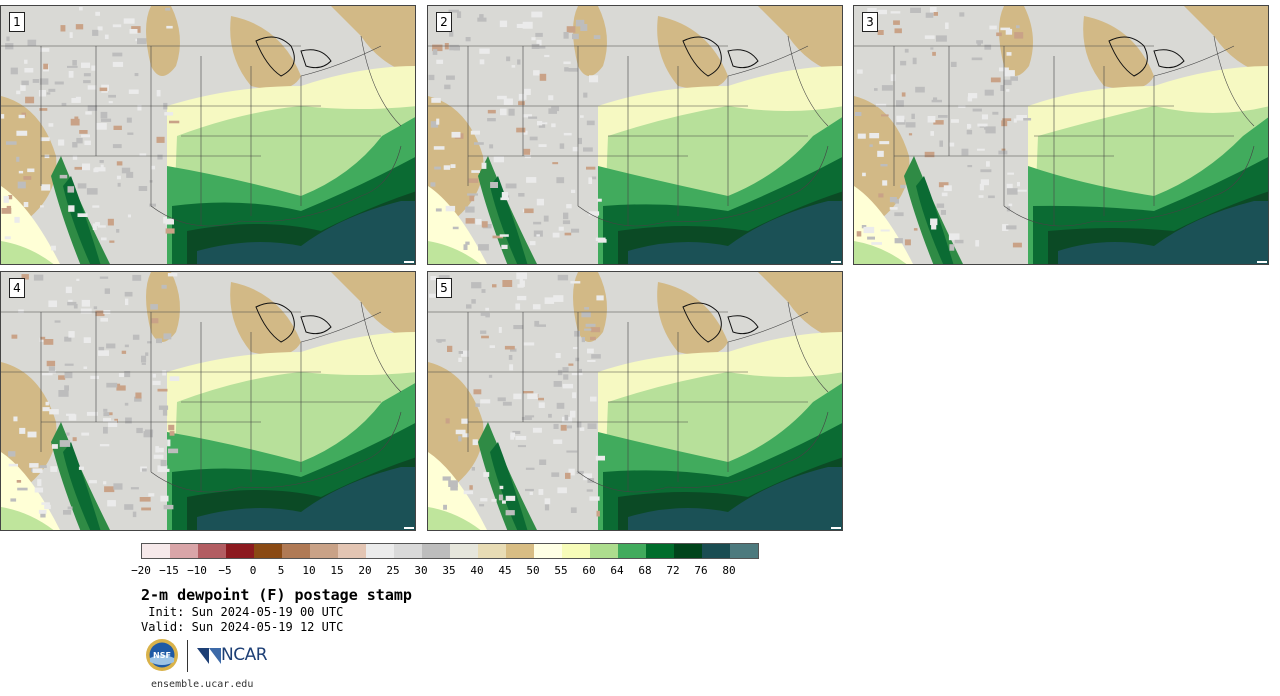  I want to click on colorbar-tick-label: 50, so click(533, 570).